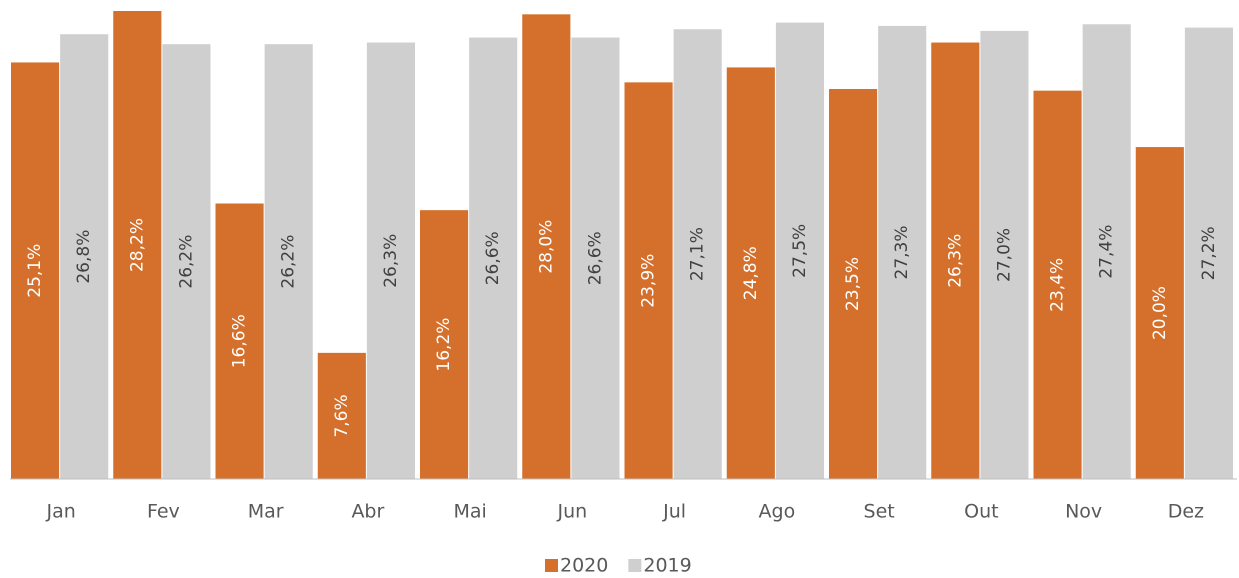  Describe the element at coordinates (584, 566) in the screenshot. I see `legend-label: 2020` at that location.